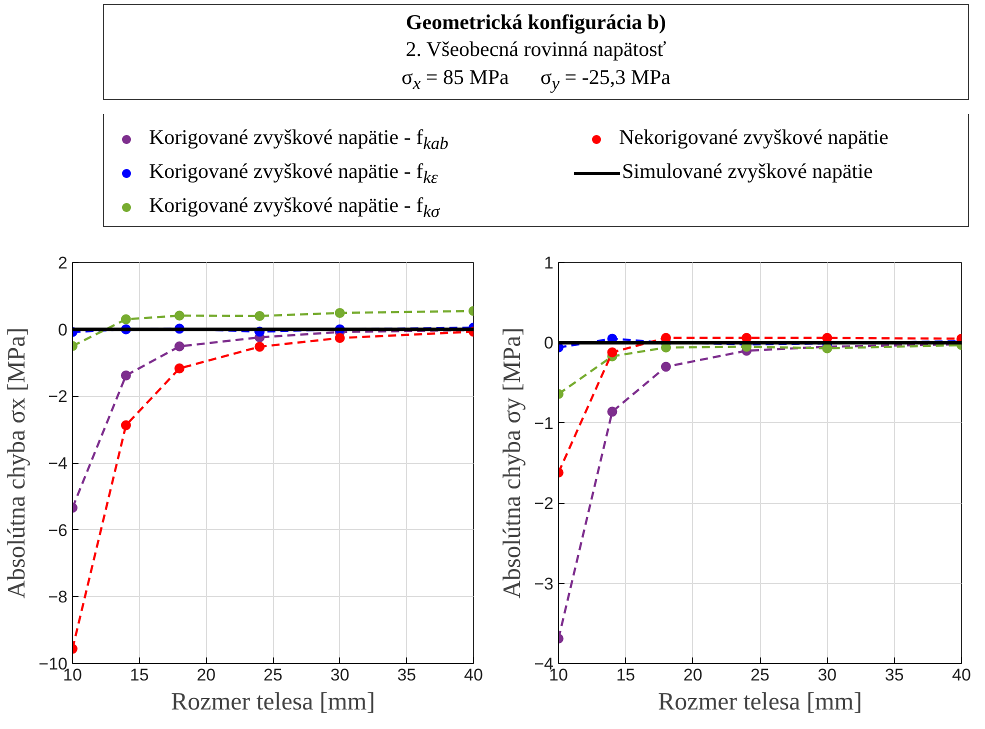 This screenshot has height=729, width=985. I want to click on text: 2. Všeobecná rovinná napätosť σ$_{x}$ = 85 MPa σ$_{y}$ = -25,3 MPa, so click(536, 65).